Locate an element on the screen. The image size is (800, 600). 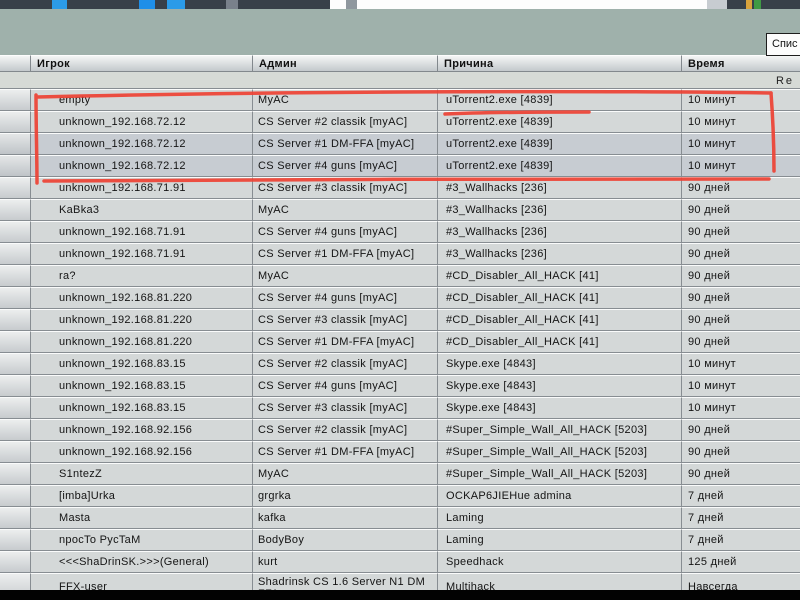
address-bar-button is located at coordinates (717, 4).